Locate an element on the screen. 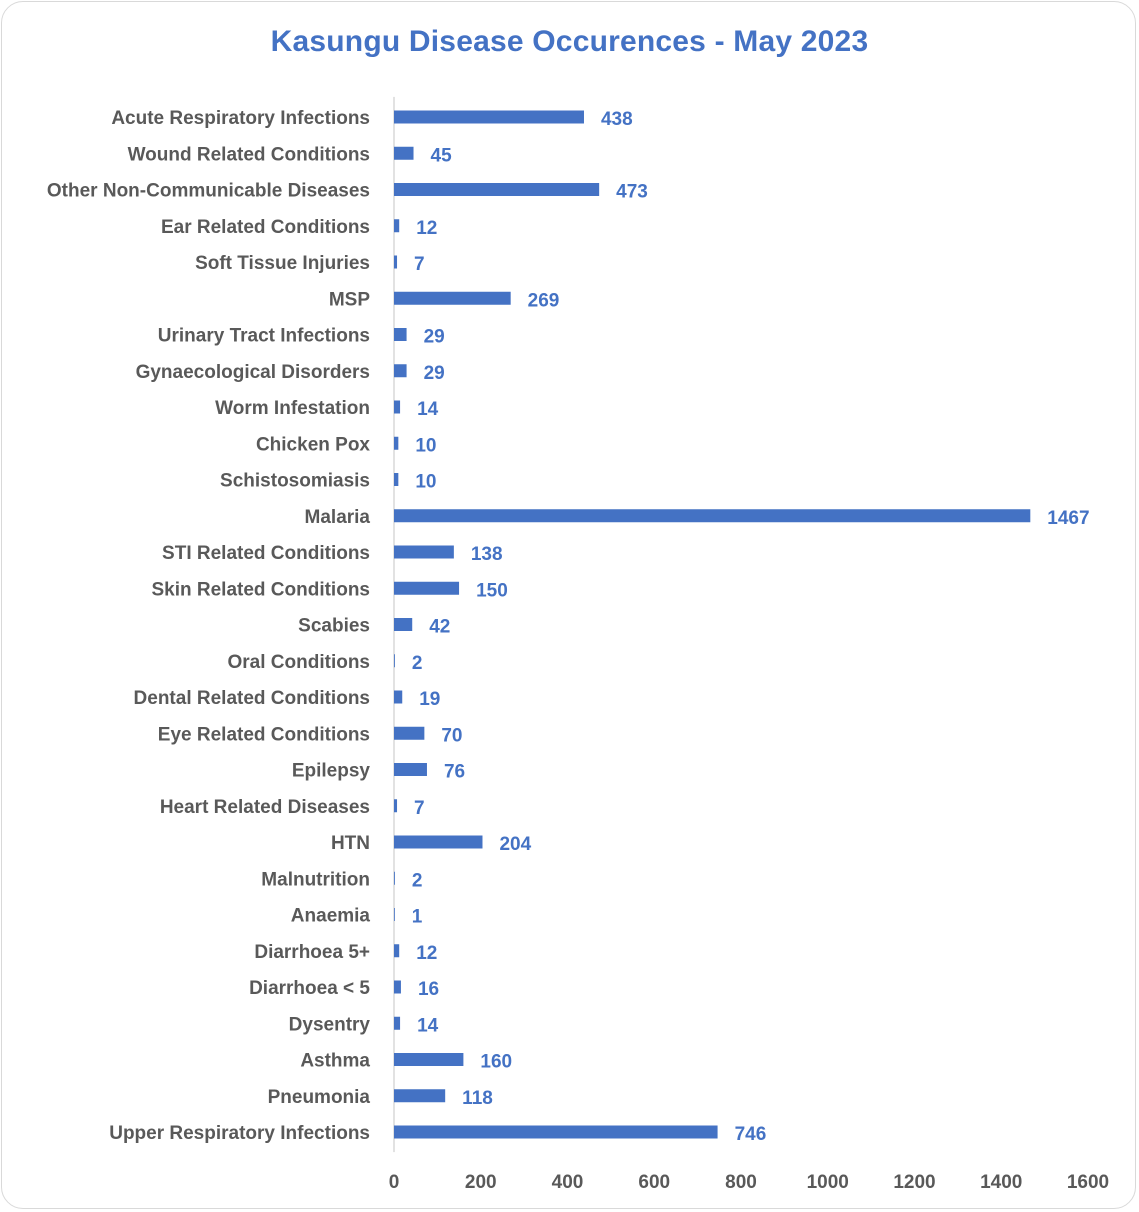 This screenshot has height=1212, width=1139. category-label: Other Non-Communicable Diseases is located at coordinates (208, 191).